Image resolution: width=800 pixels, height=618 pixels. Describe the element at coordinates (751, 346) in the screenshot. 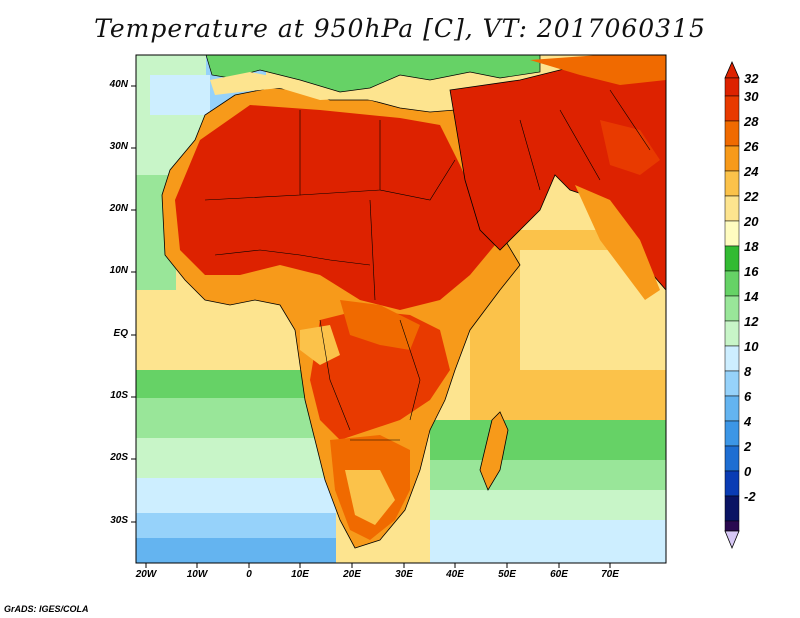

I see `colorbar-label: 10` at that location.